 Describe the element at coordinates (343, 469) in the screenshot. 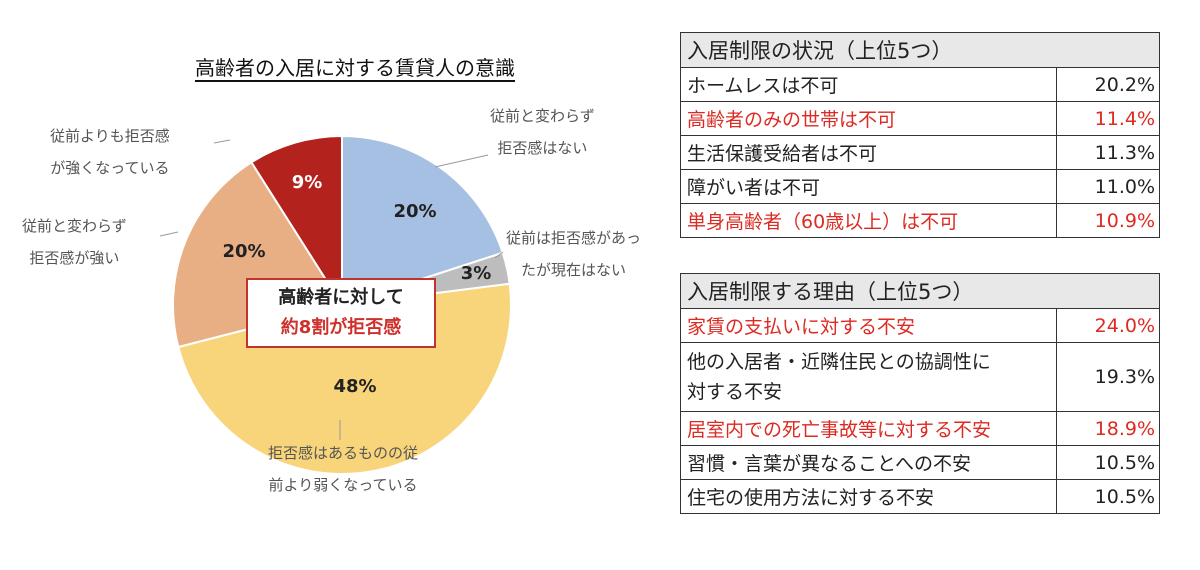

I see `slice-category-label: 拒否感はあるものの従 前より弱くなっている` at that location.